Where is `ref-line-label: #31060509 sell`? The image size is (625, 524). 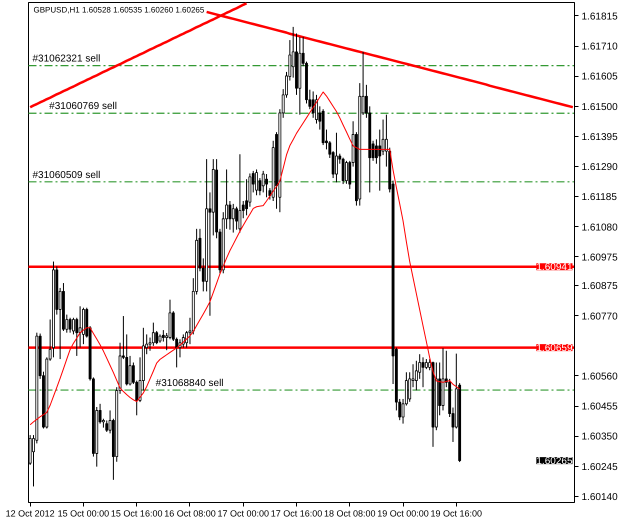
ref-line-label: #31060509 sell is located at coordinates (66, 175).